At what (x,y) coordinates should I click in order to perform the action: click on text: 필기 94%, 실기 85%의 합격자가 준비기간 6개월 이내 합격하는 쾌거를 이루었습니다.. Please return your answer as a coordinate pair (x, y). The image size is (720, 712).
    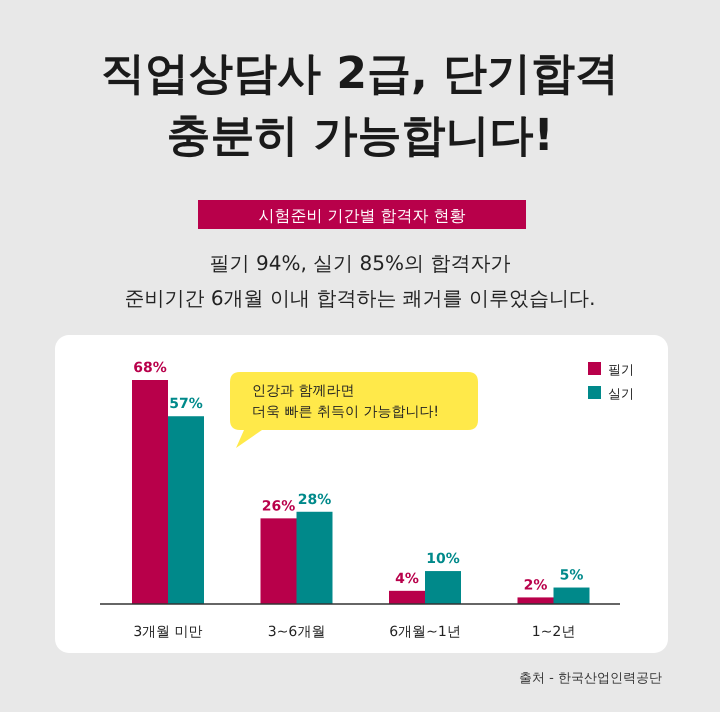
    Looking at the image, I should click on (360, 280).